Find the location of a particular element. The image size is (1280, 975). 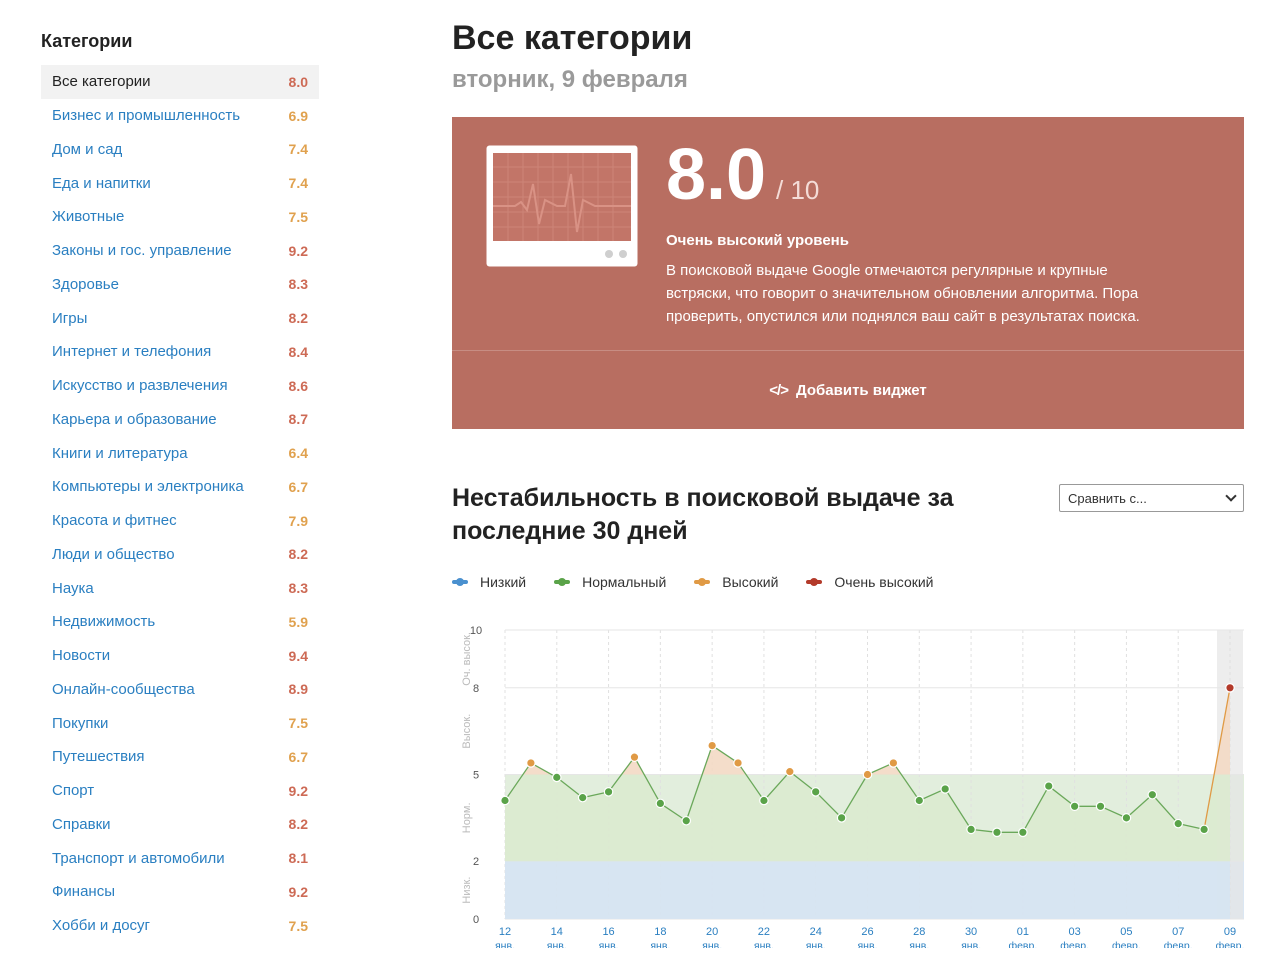

sidebar-item-label: Игры is located at coordinates (70, 318).